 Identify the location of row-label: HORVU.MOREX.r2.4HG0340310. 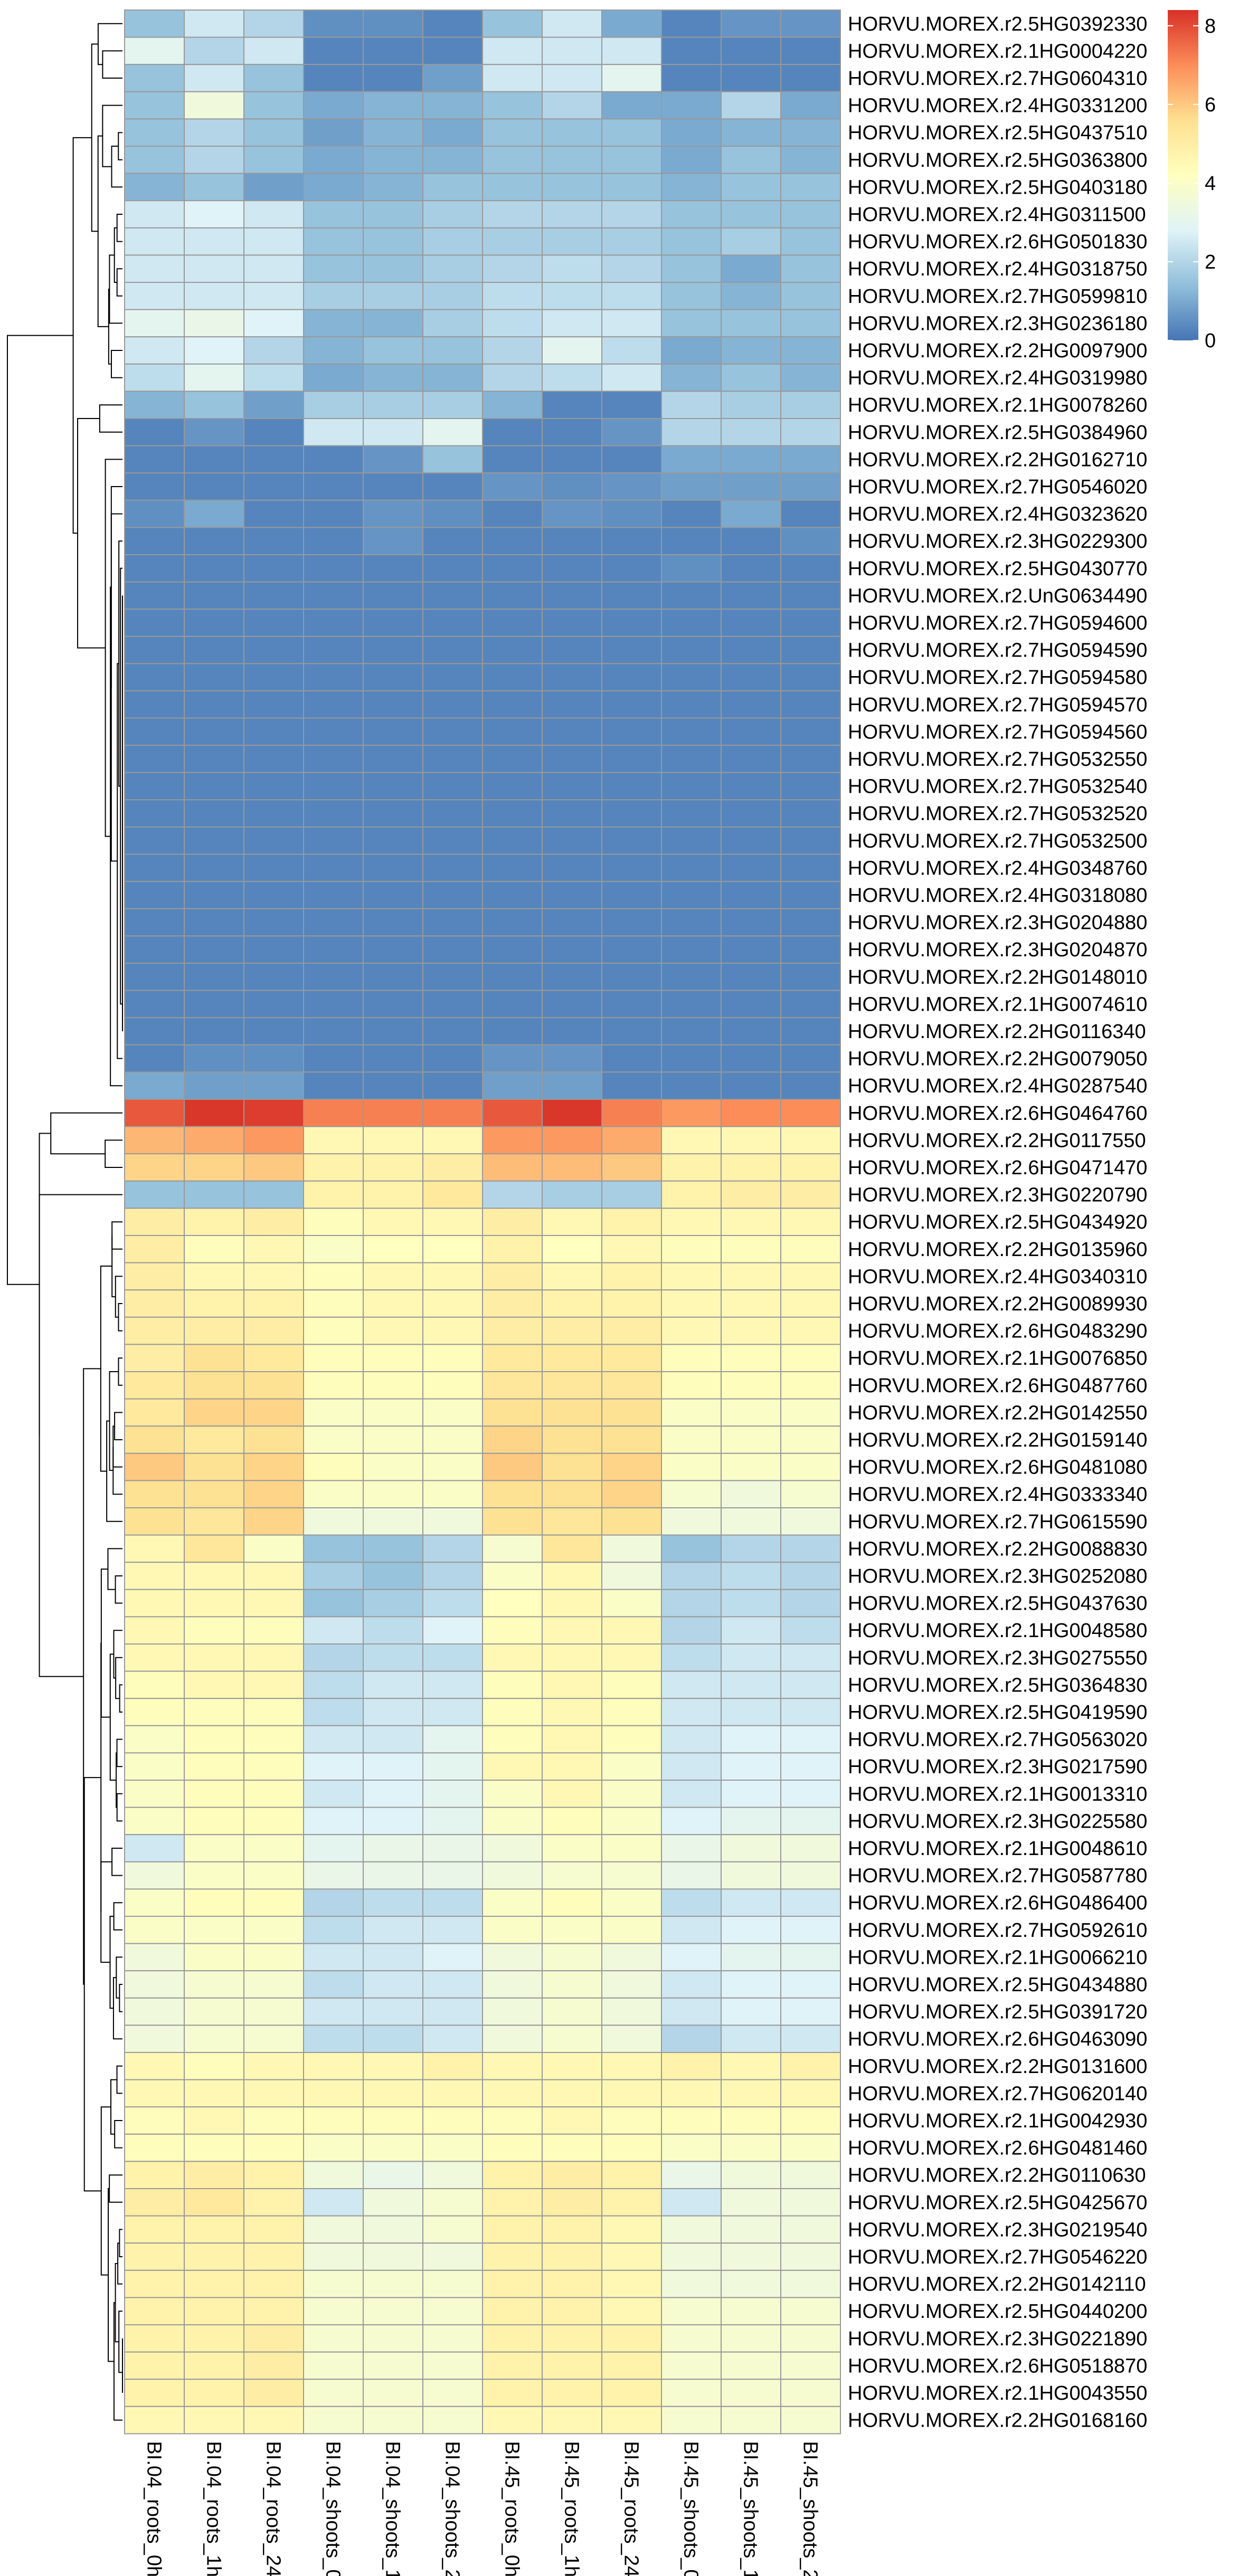
(997, 1277).